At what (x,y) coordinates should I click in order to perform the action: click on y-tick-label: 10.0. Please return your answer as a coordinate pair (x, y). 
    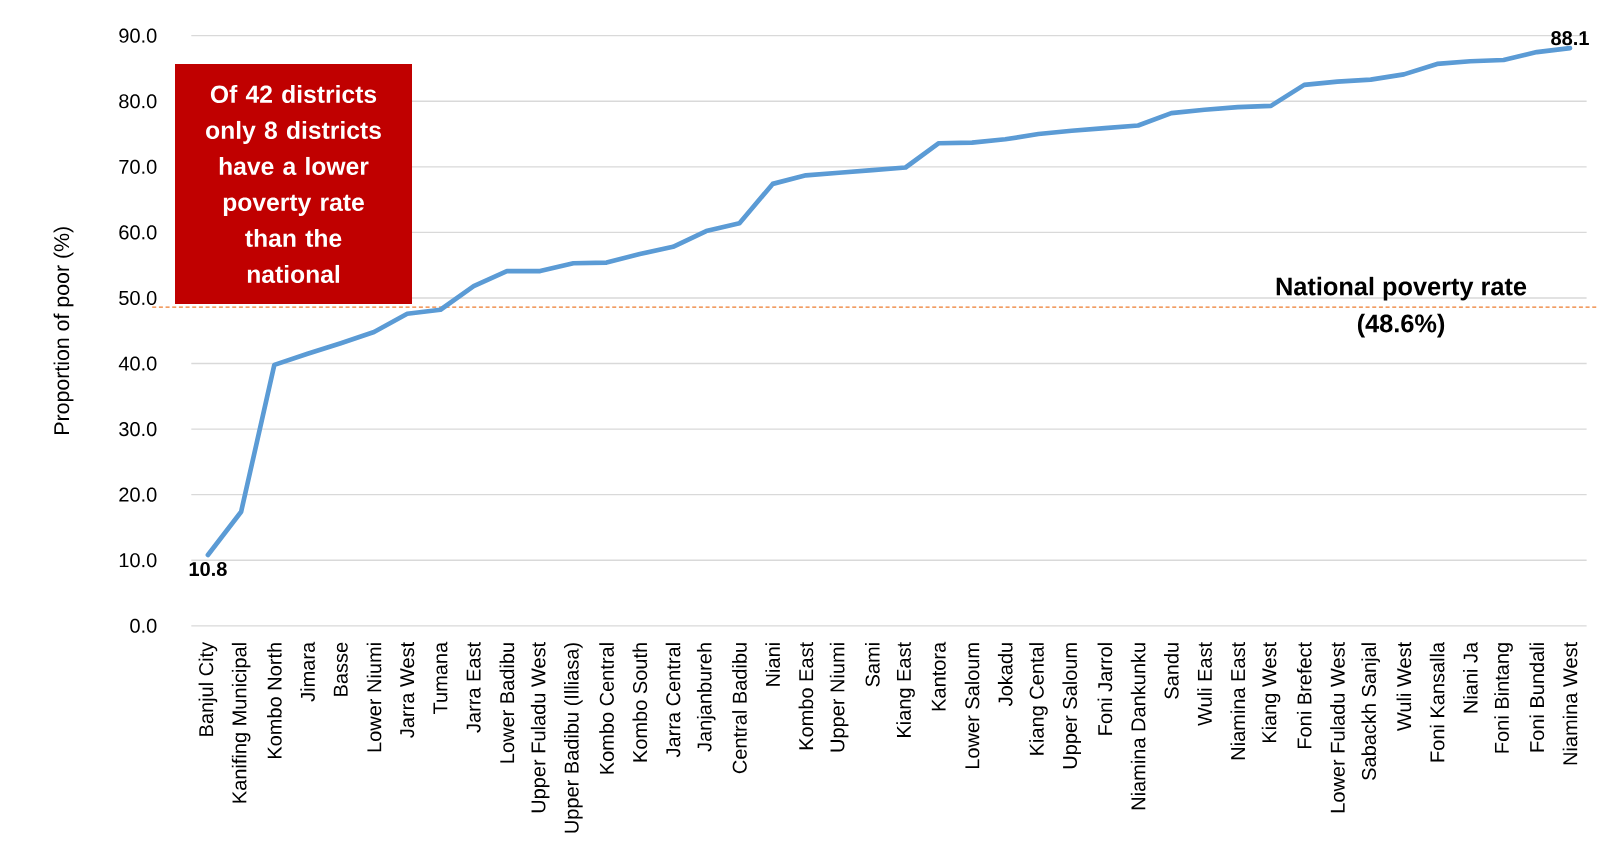
    Looking at the image, I should click on (138, 560).